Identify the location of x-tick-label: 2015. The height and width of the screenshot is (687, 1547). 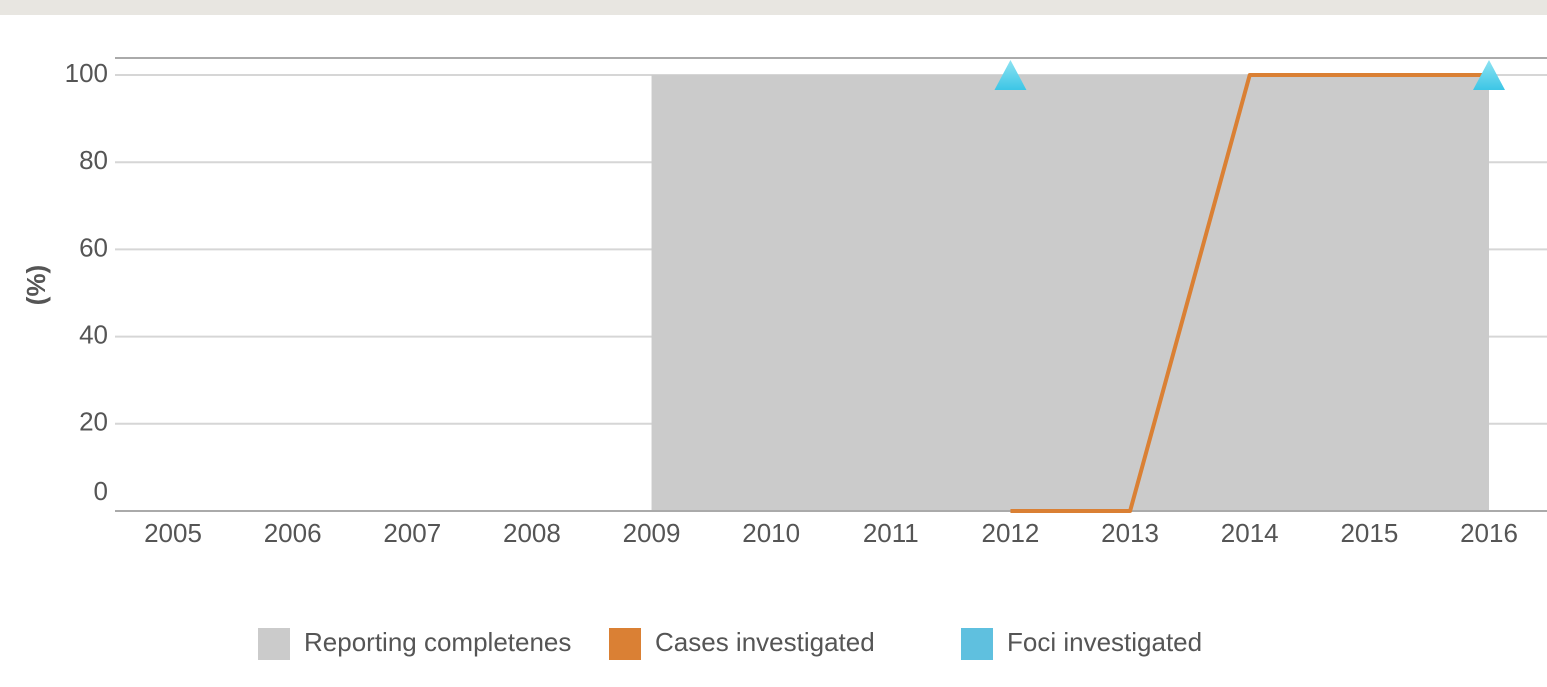
(1369, 533).